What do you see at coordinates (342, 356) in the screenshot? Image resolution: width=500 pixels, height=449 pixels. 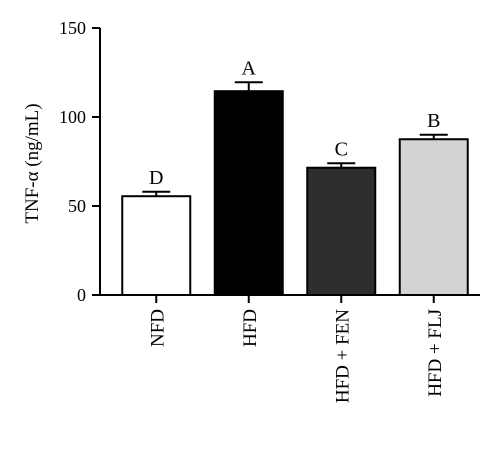 I see `category-label: HFD + FEN` at bounding box center [342, 356].